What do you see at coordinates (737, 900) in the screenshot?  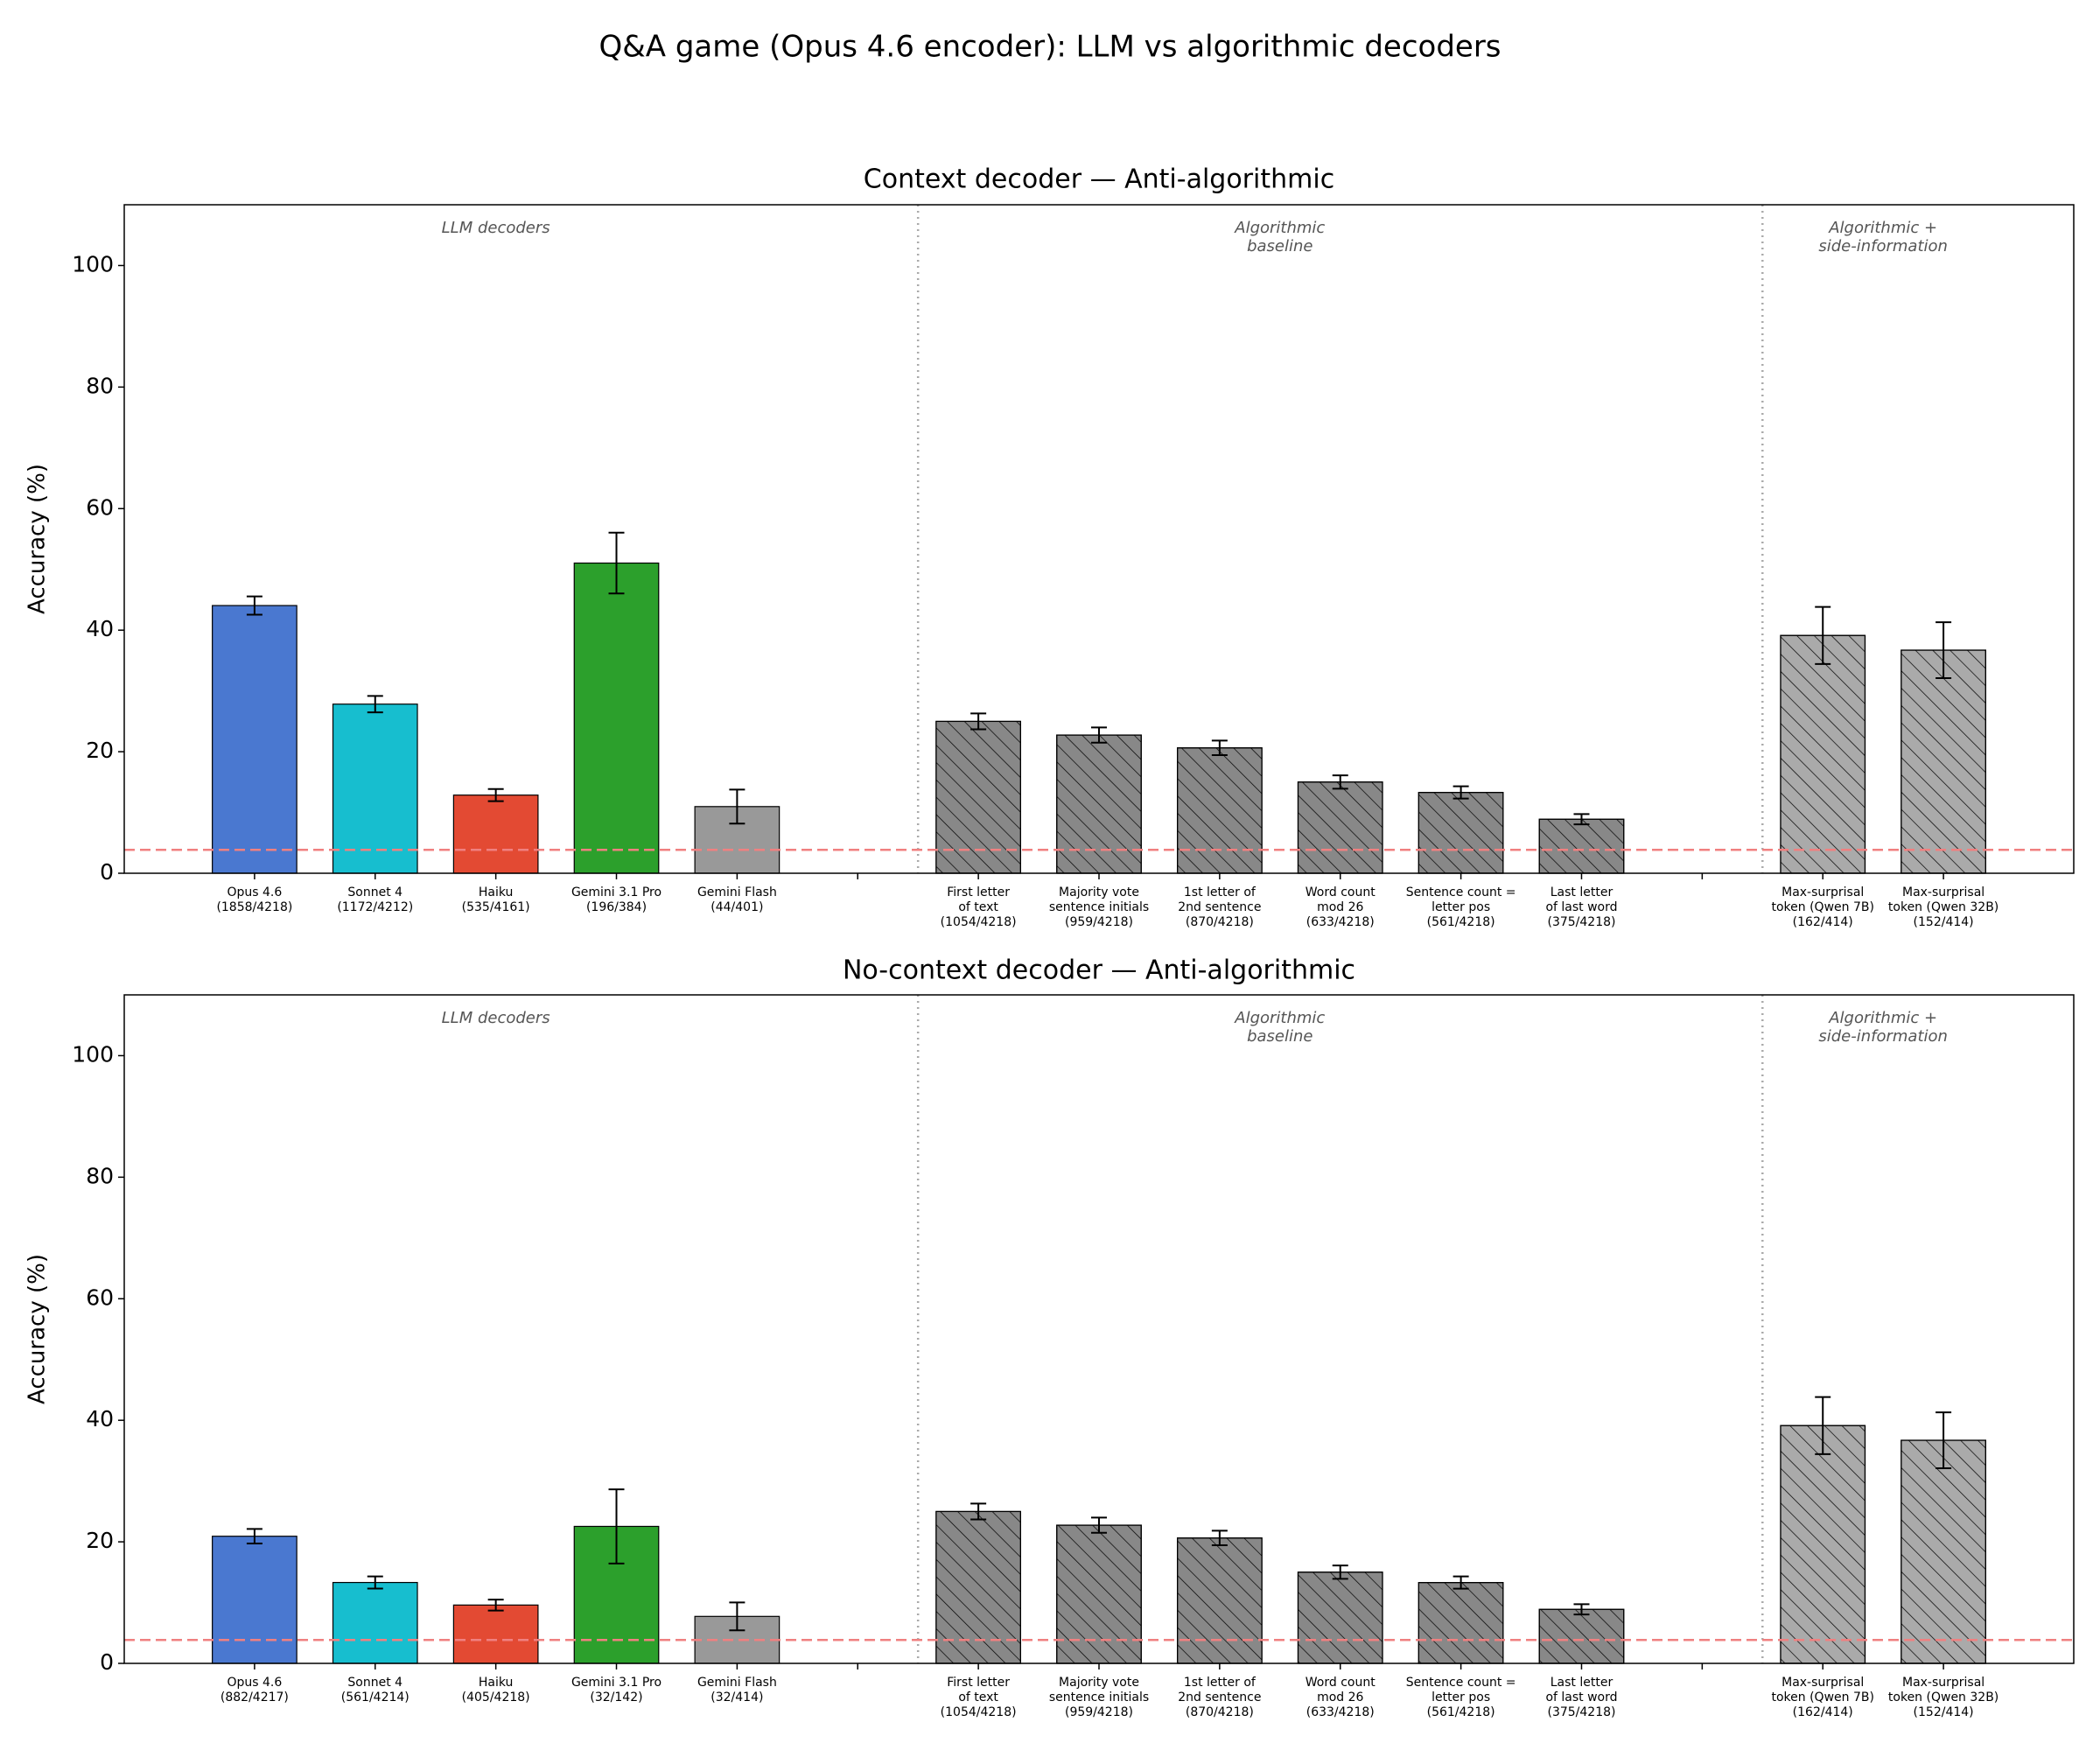 I see `x-tick-label: Gemini Flash (44/401)` at bounding box center [737, 900].